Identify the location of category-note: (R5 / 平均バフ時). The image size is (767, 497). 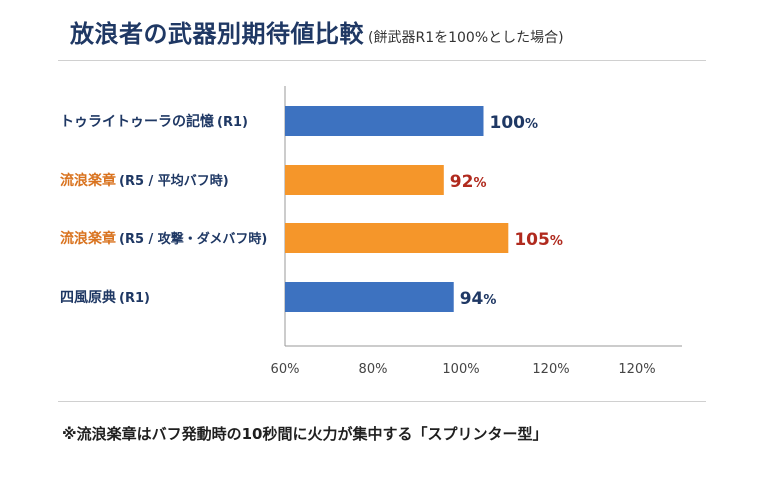
(174, 181).